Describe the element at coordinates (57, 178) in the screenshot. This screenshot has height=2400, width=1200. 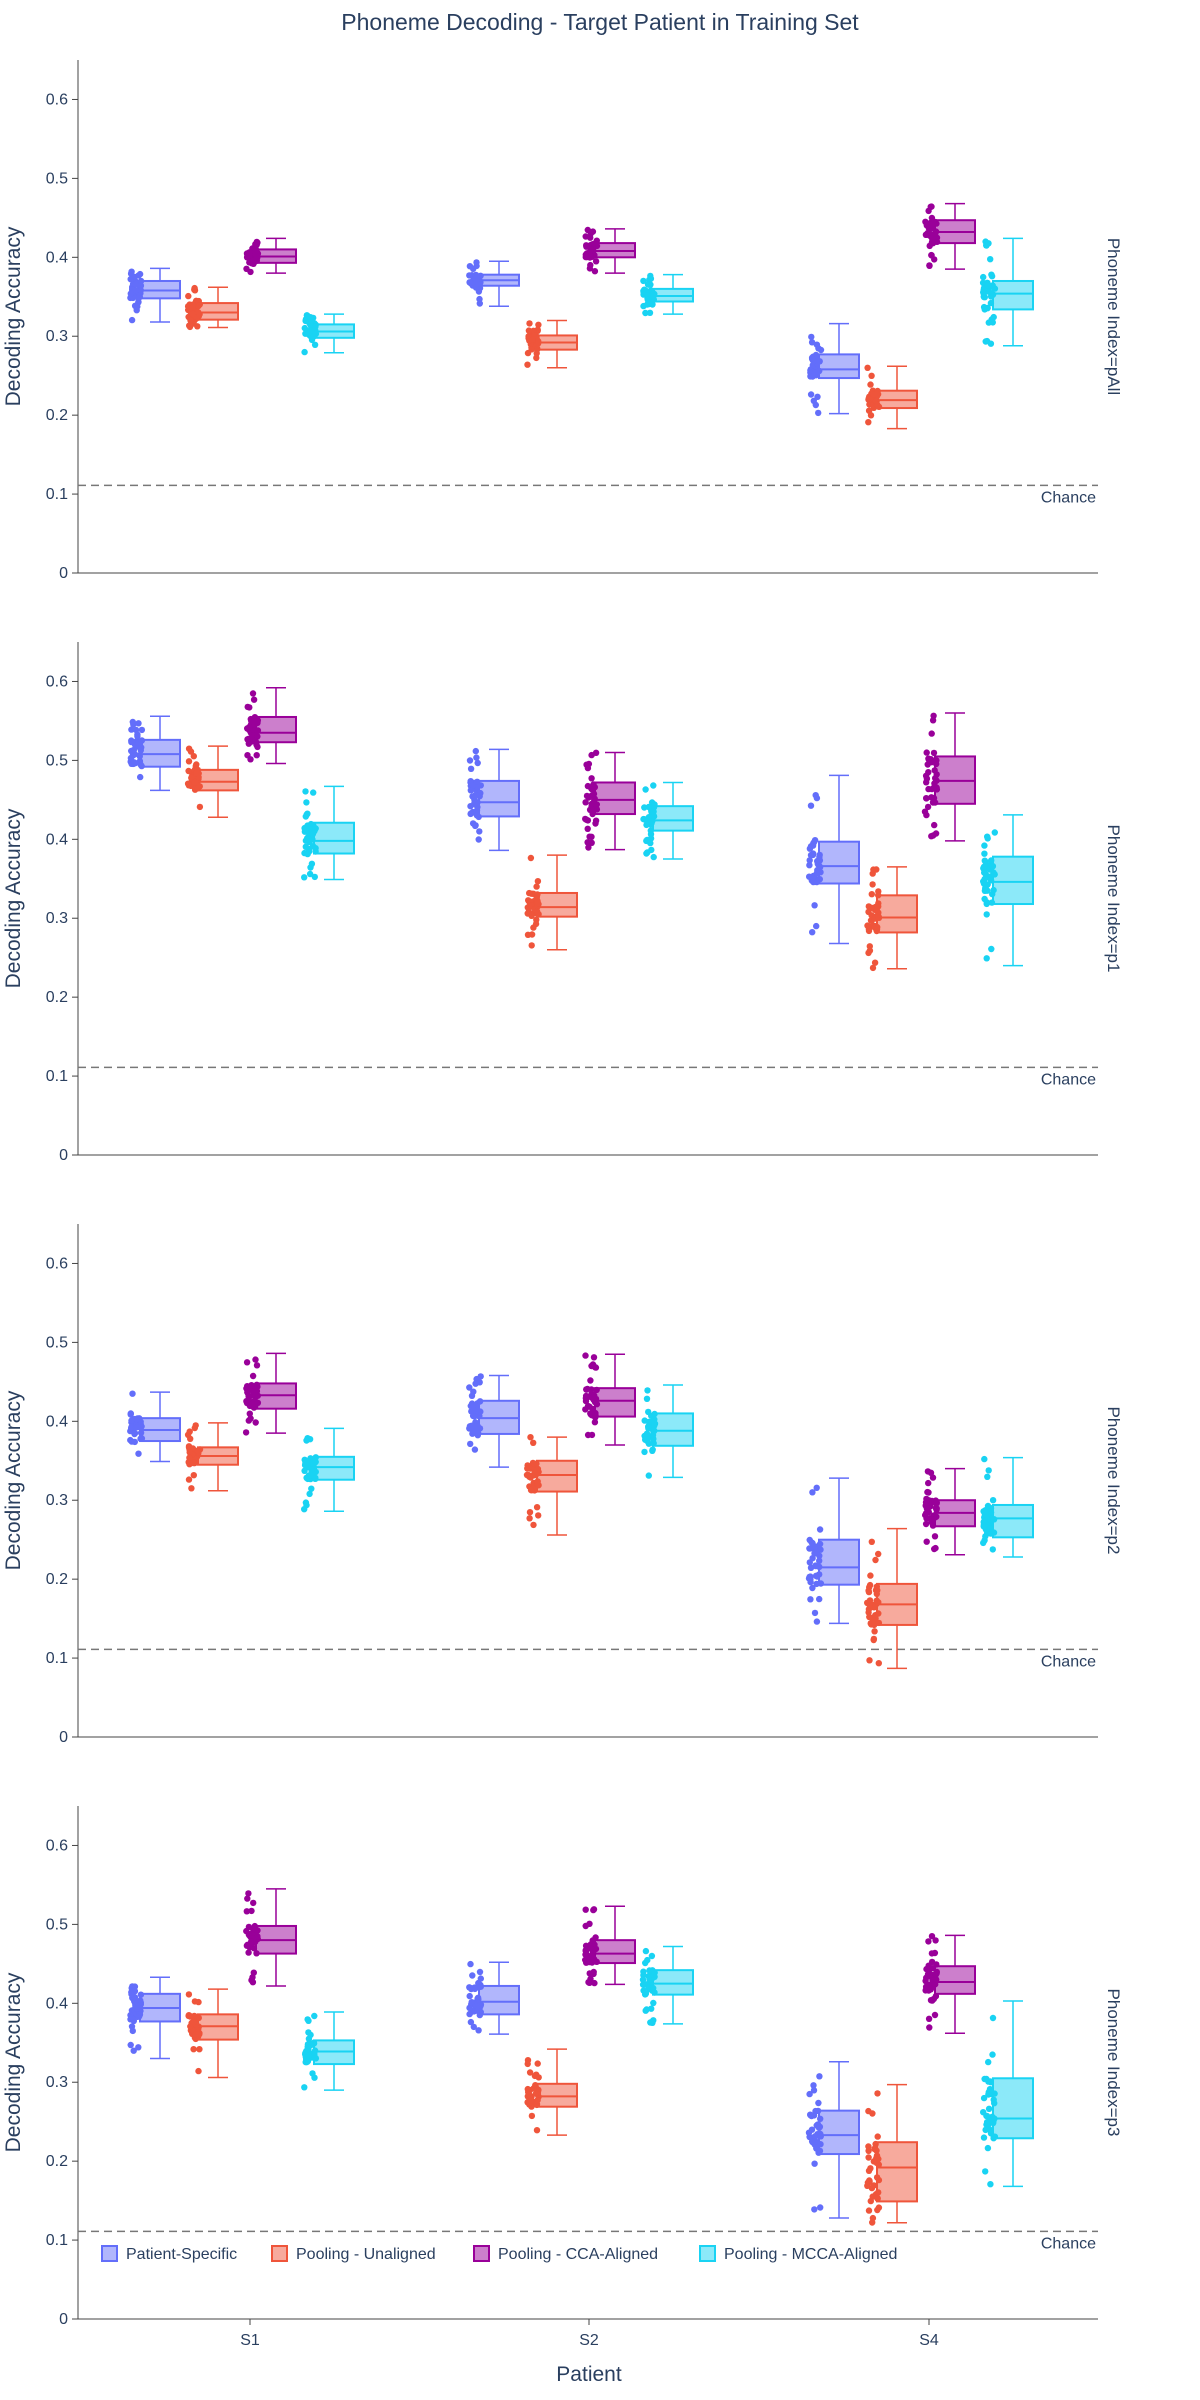
I see `y-tick-label: 0.5` at that location.